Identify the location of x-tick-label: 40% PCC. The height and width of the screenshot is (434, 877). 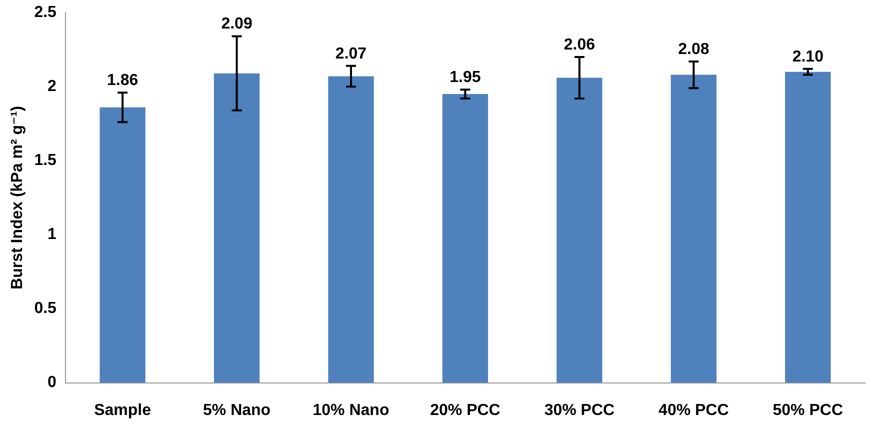
(694, 410).